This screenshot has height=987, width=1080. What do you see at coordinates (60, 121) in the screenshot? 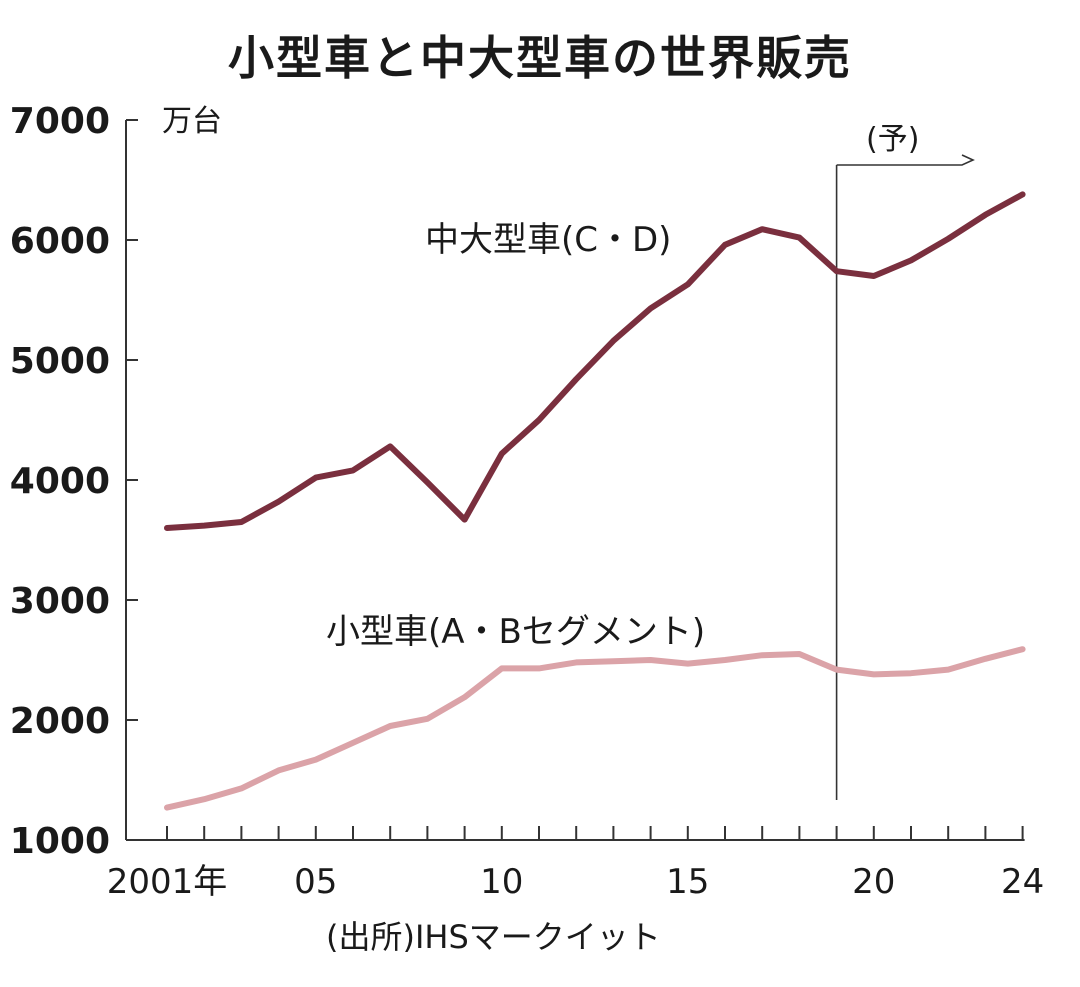
I see `y-tick-label: 7000` at bounding box center [60, 121].